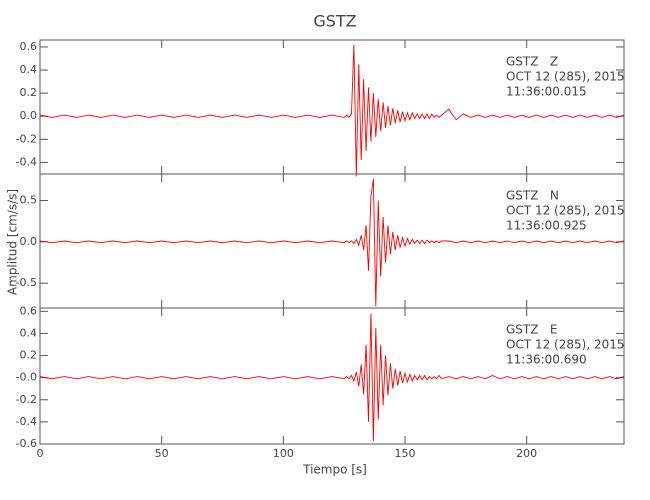 This screenshot has height=500, width=650. What do you see at coordinates (532, 62) in the screenshot?
I see `annotation: GSTZ Z` at bounding box center [532, 62].